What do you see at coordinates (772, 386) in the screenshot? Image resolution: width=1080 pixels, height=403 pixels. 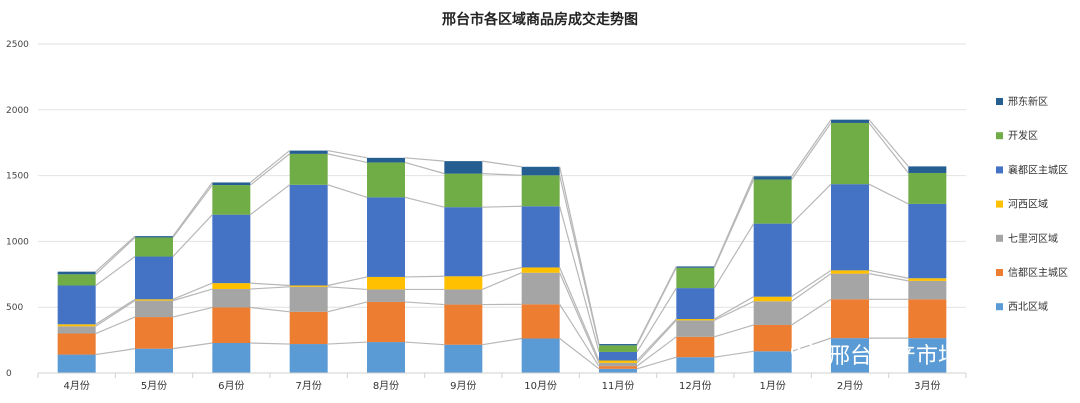 I see `x-tick-label: 1月份` at bounding box center [772, 386].